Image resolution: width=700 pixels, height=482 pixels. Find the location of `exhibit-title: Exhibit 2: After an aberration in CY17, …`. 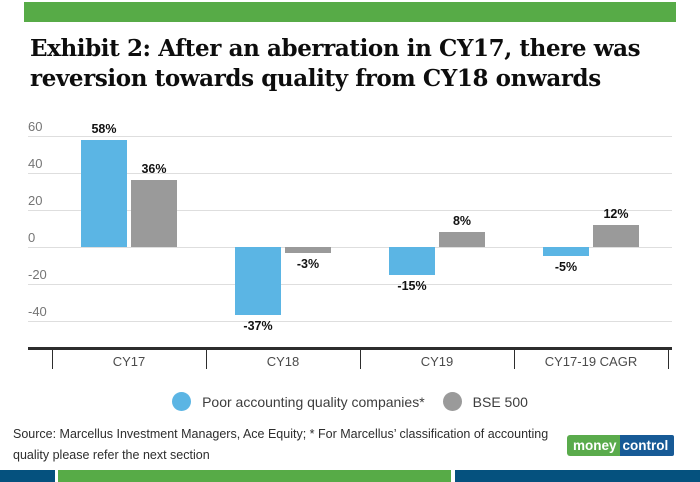

exhibit-title: Exhibit 2: After an aberration in CY17, … is located at coordinates (335, 64).